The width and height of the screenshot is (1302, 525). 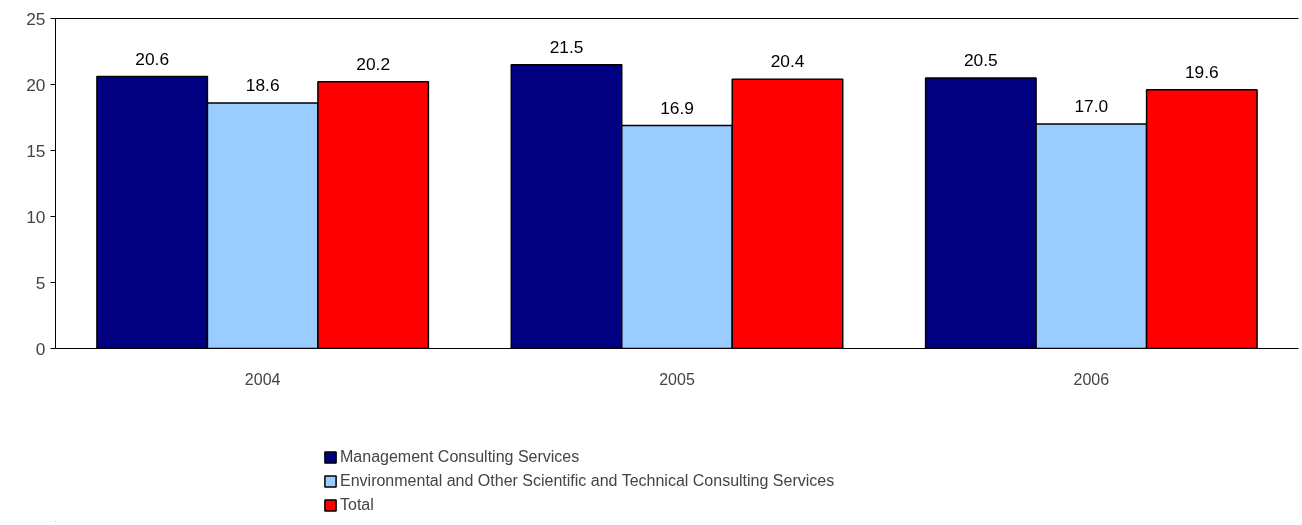 What do you see at coordinates (1091, 379) in the screenshot?
I see `x-tick-label: 2006` at bounding box center [1091, 379].